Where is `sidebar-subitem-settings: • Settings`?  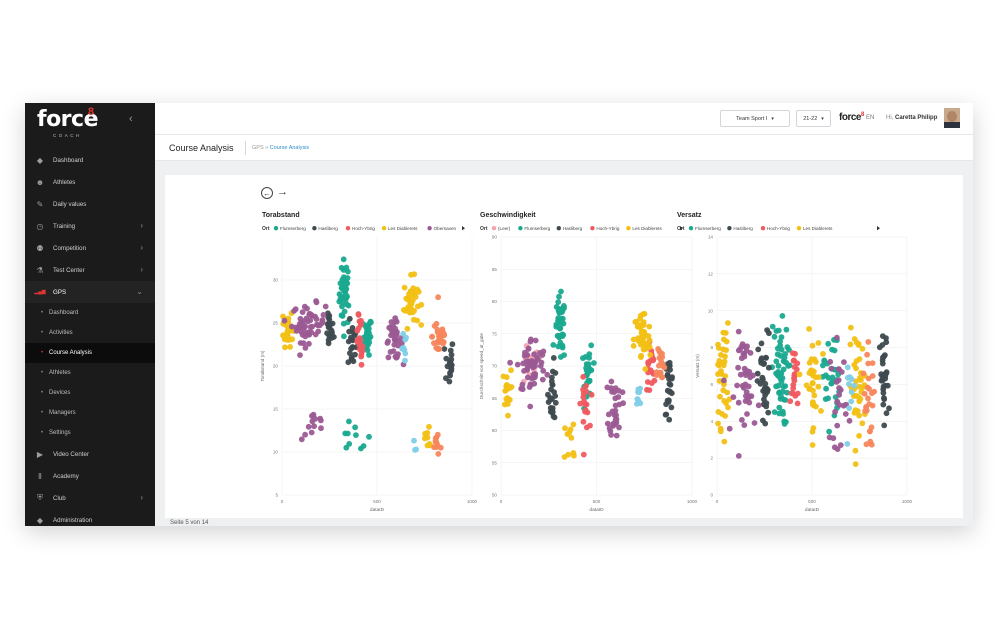
sidebar-subitem-settings: • Settings is located at coordinates (90, 433).